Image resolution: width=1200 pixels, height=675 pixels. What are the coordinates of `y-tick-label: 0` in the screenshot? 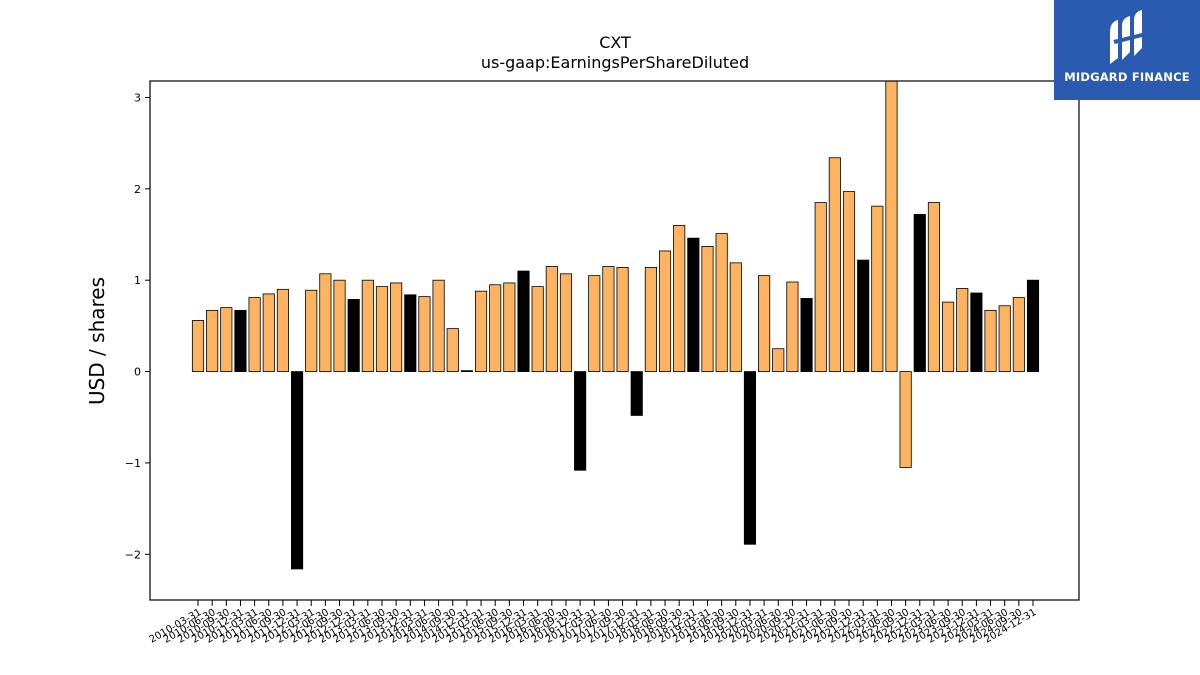 It's located at (137, 372).